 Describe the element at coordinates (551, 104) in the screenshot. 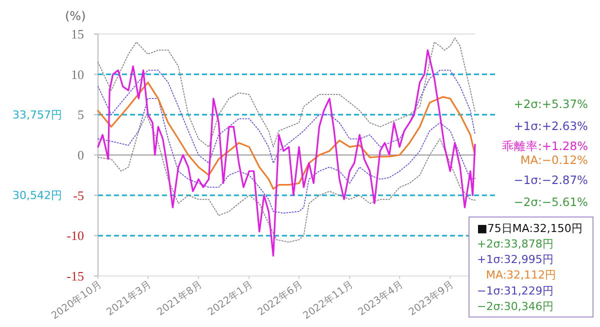

I see `text: +2σ:+5.37%` at that location.